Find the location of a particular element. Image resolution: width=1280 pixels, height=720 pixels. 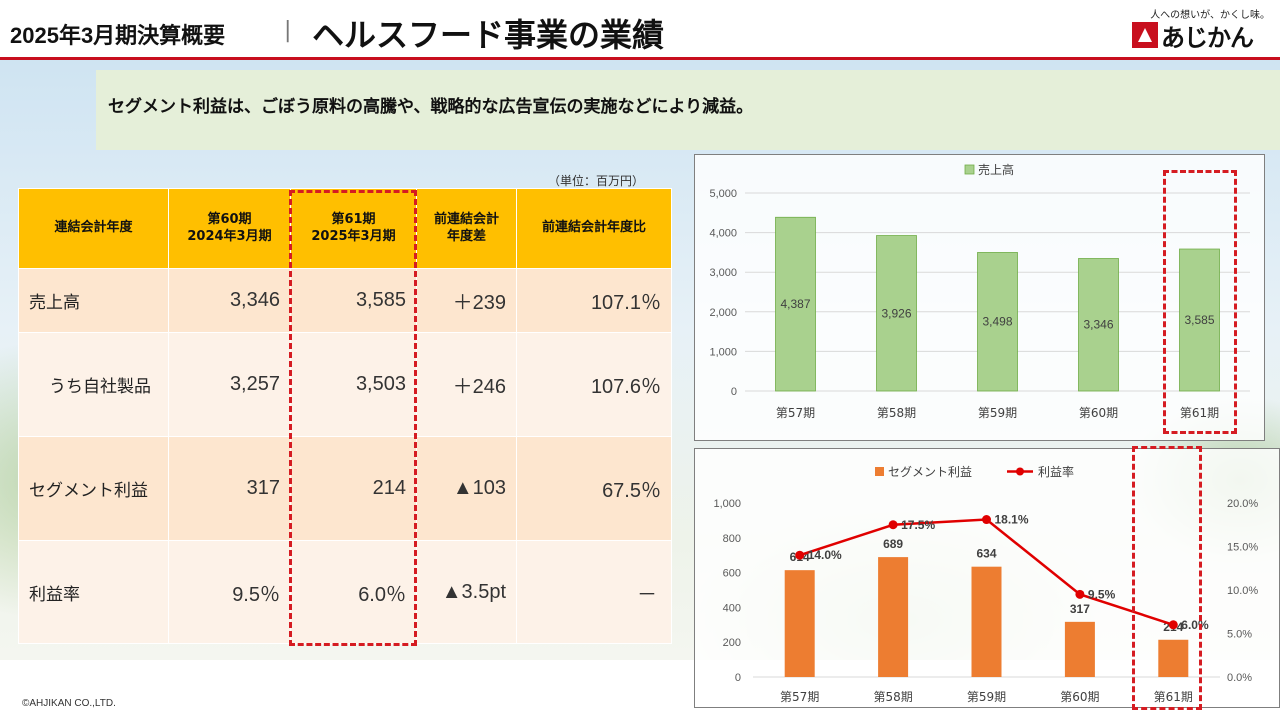

sales-data-label: 3,498 is located at coordinates (997, 322).